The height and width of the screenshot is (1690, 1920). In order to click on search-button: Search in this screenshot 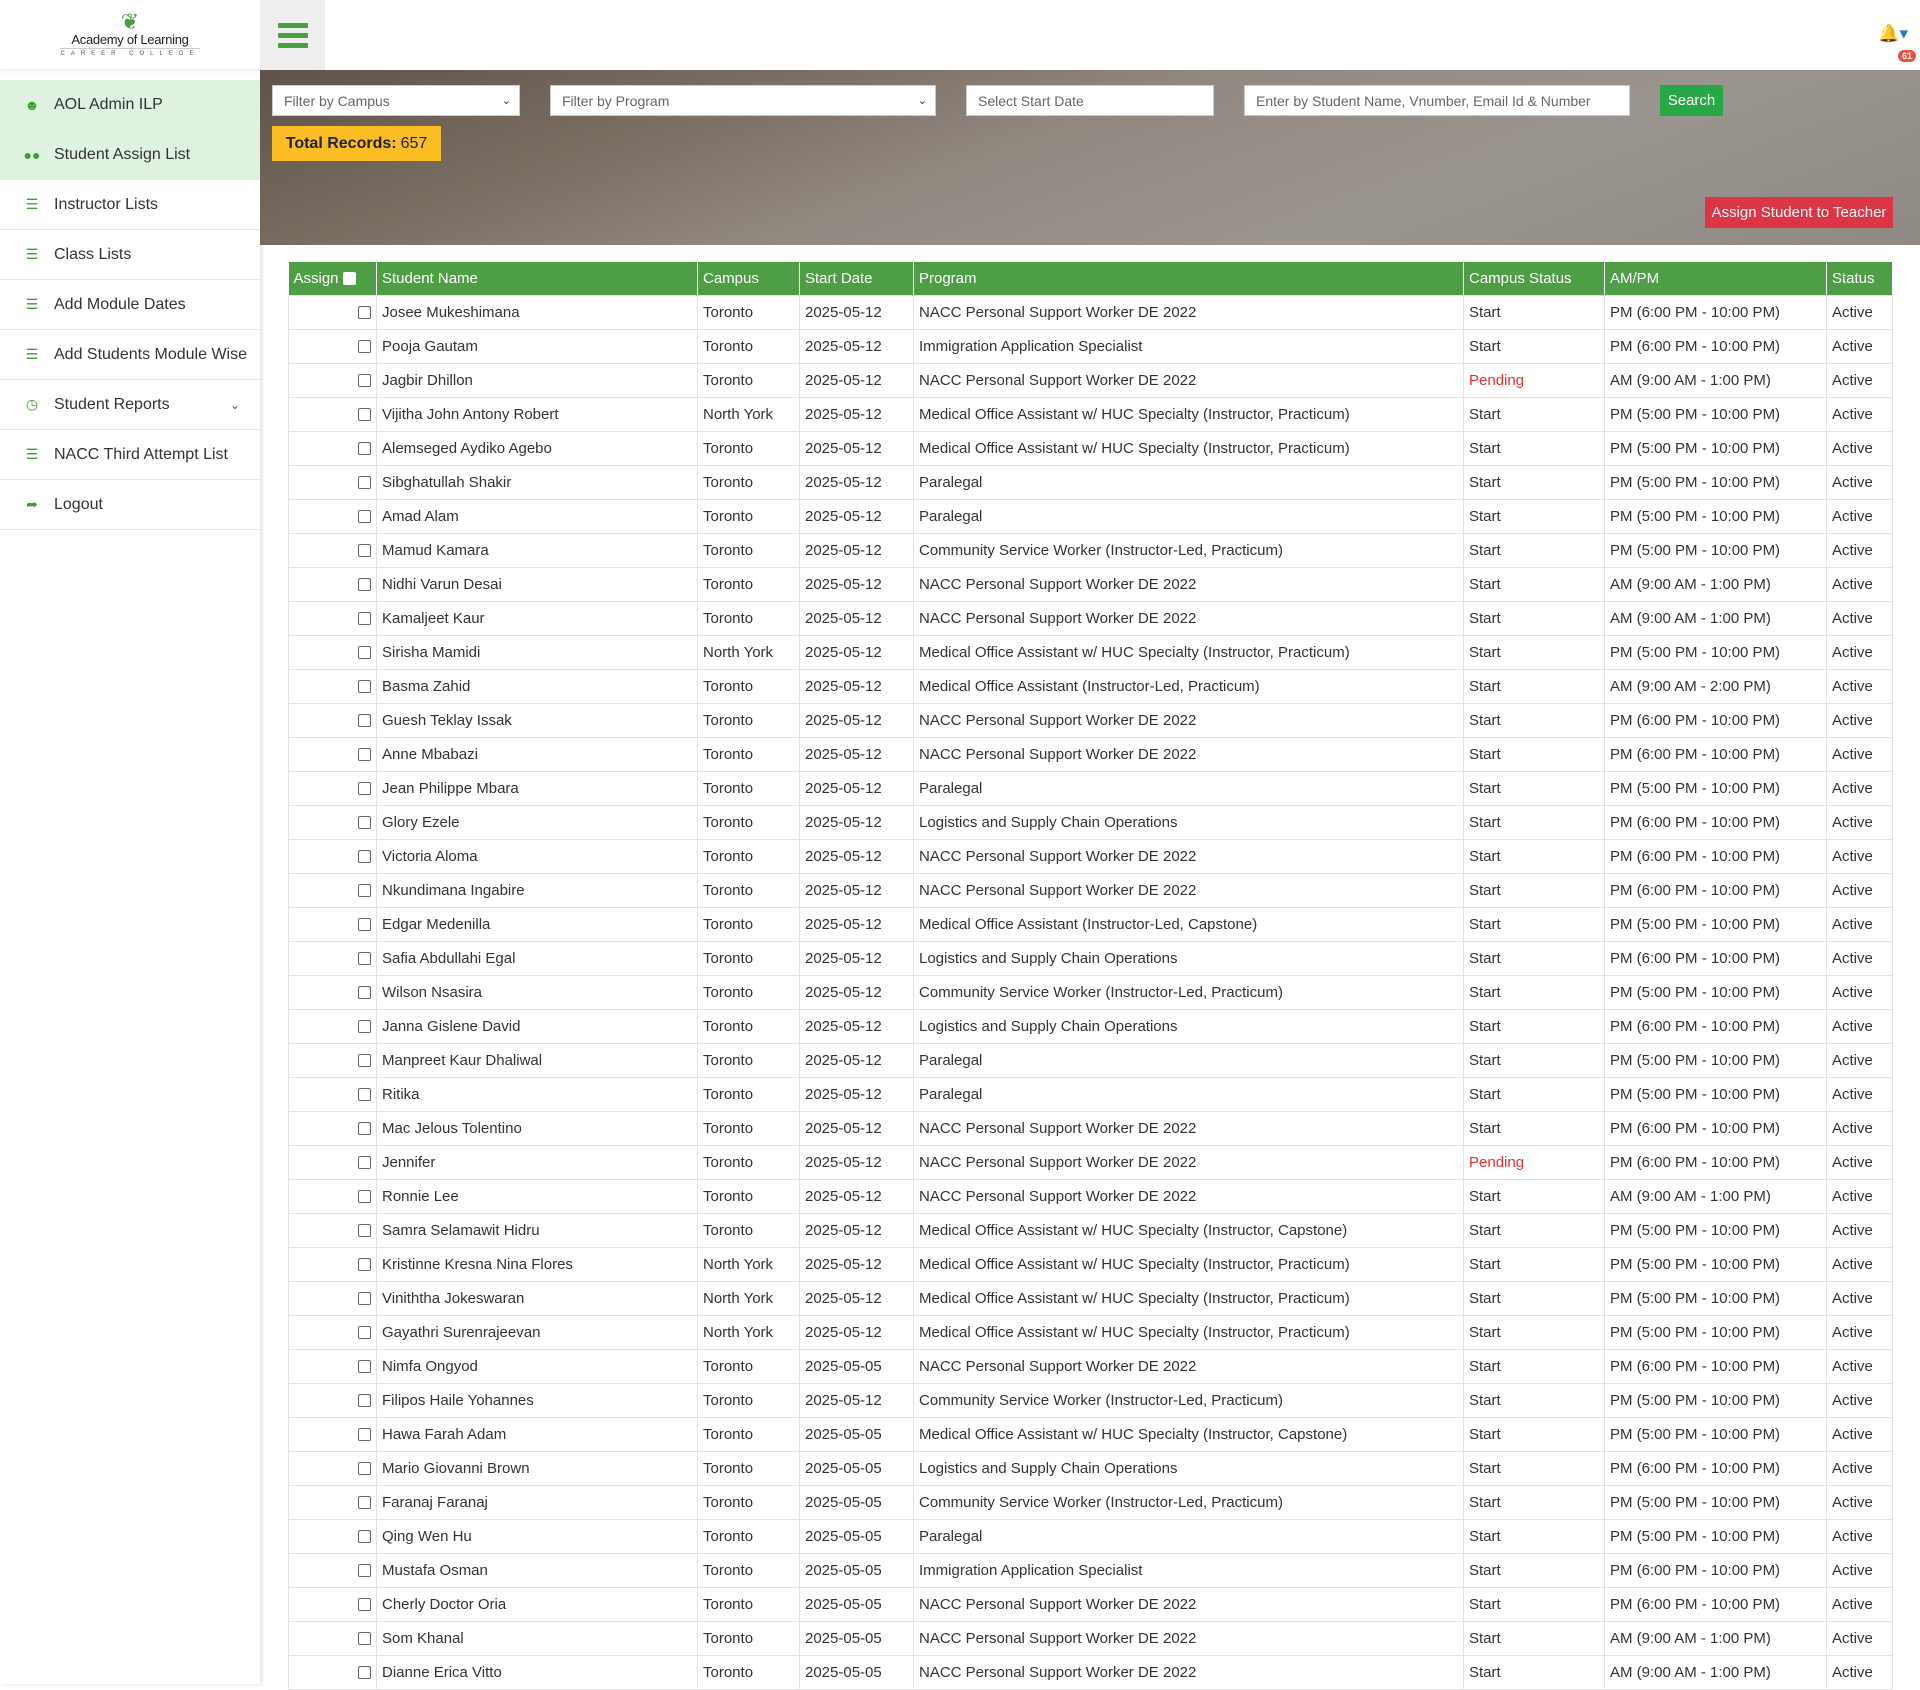, I will do `click(1691, 100)`.